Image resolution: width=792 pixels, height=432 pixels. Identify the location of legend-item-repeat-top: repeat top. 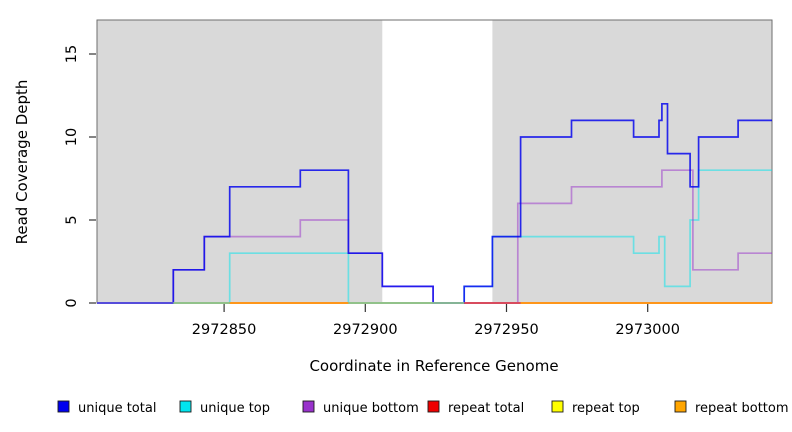
(595, 408).